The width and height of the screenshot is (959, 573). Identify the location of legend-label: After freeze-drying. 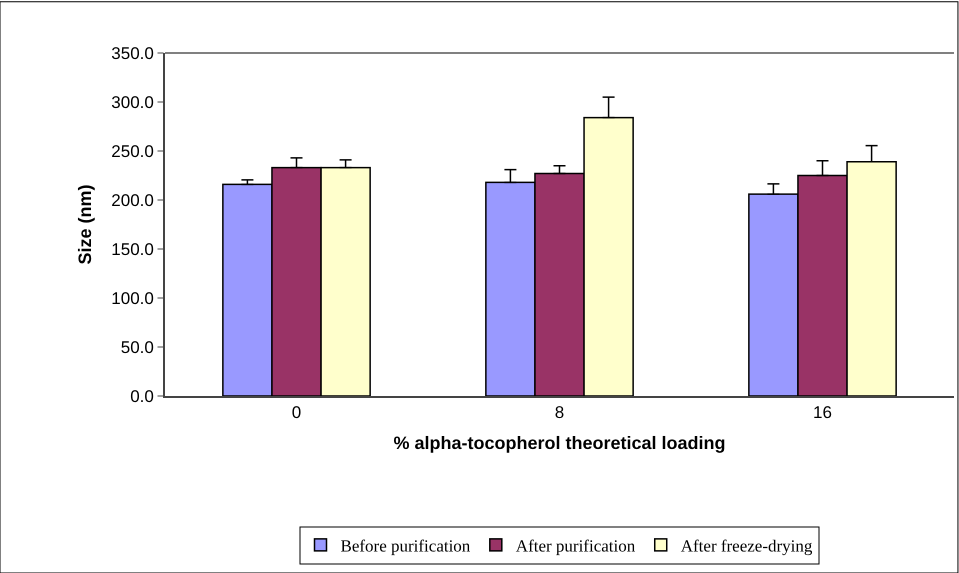
(746, 546).